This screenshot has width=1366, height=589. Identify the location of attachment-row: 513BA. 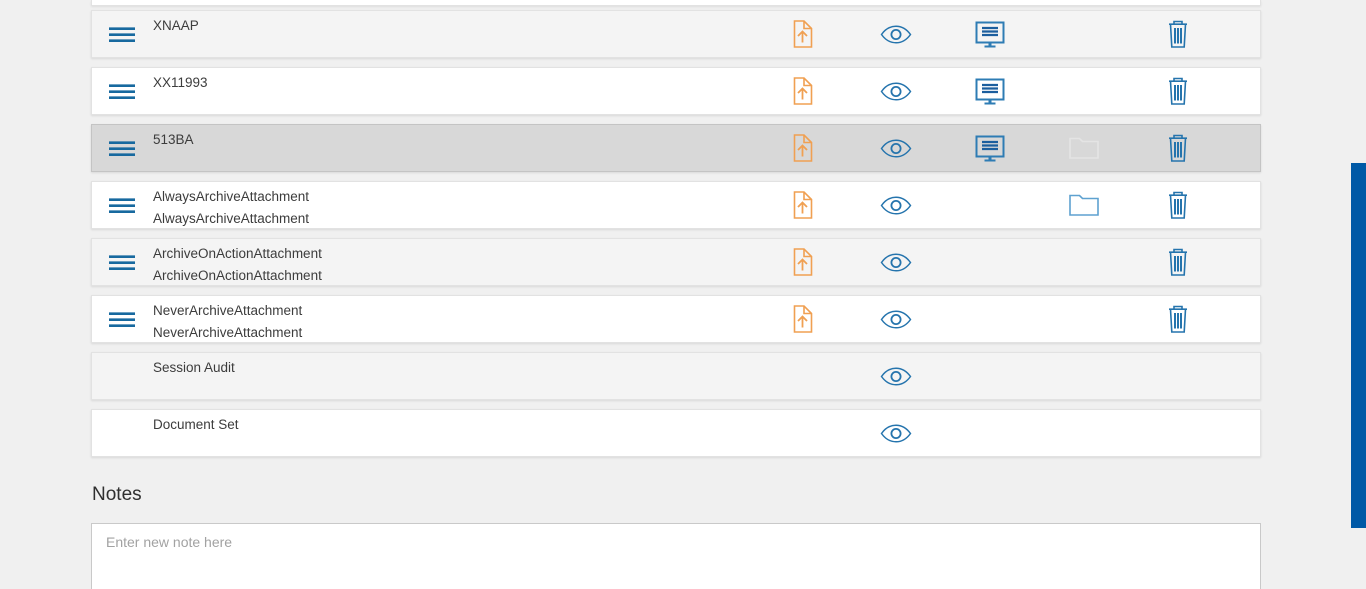
(676, 148).